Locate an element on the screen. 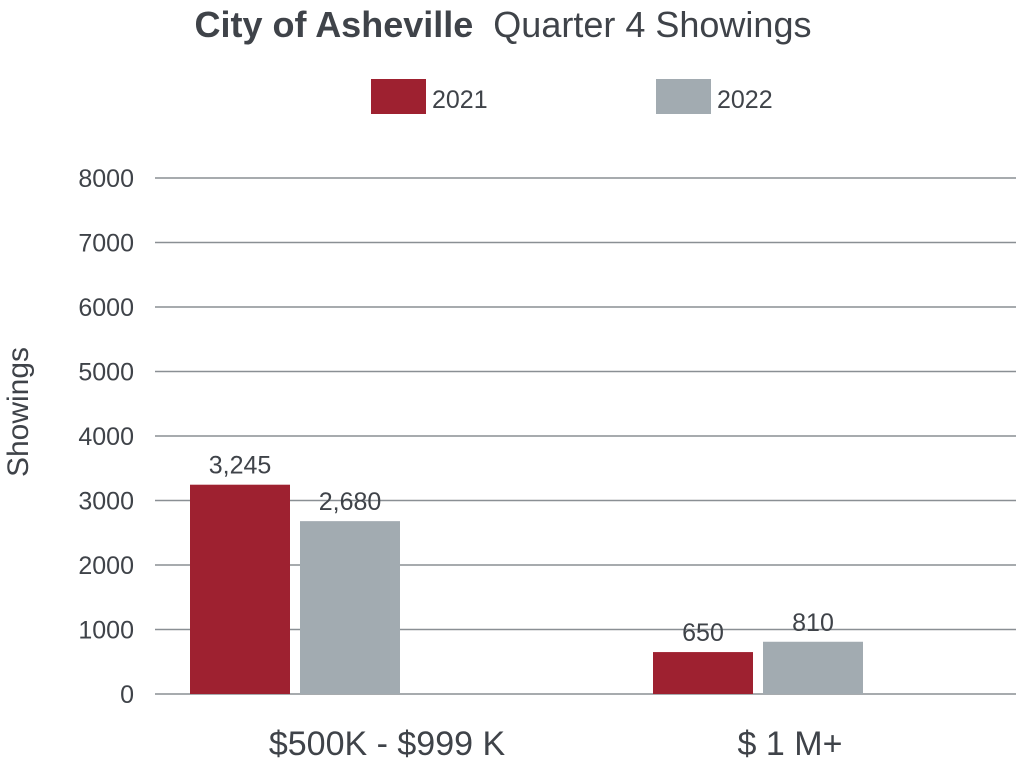  chart-title-bold: City of Asheville is located at coordinates (334, 24).